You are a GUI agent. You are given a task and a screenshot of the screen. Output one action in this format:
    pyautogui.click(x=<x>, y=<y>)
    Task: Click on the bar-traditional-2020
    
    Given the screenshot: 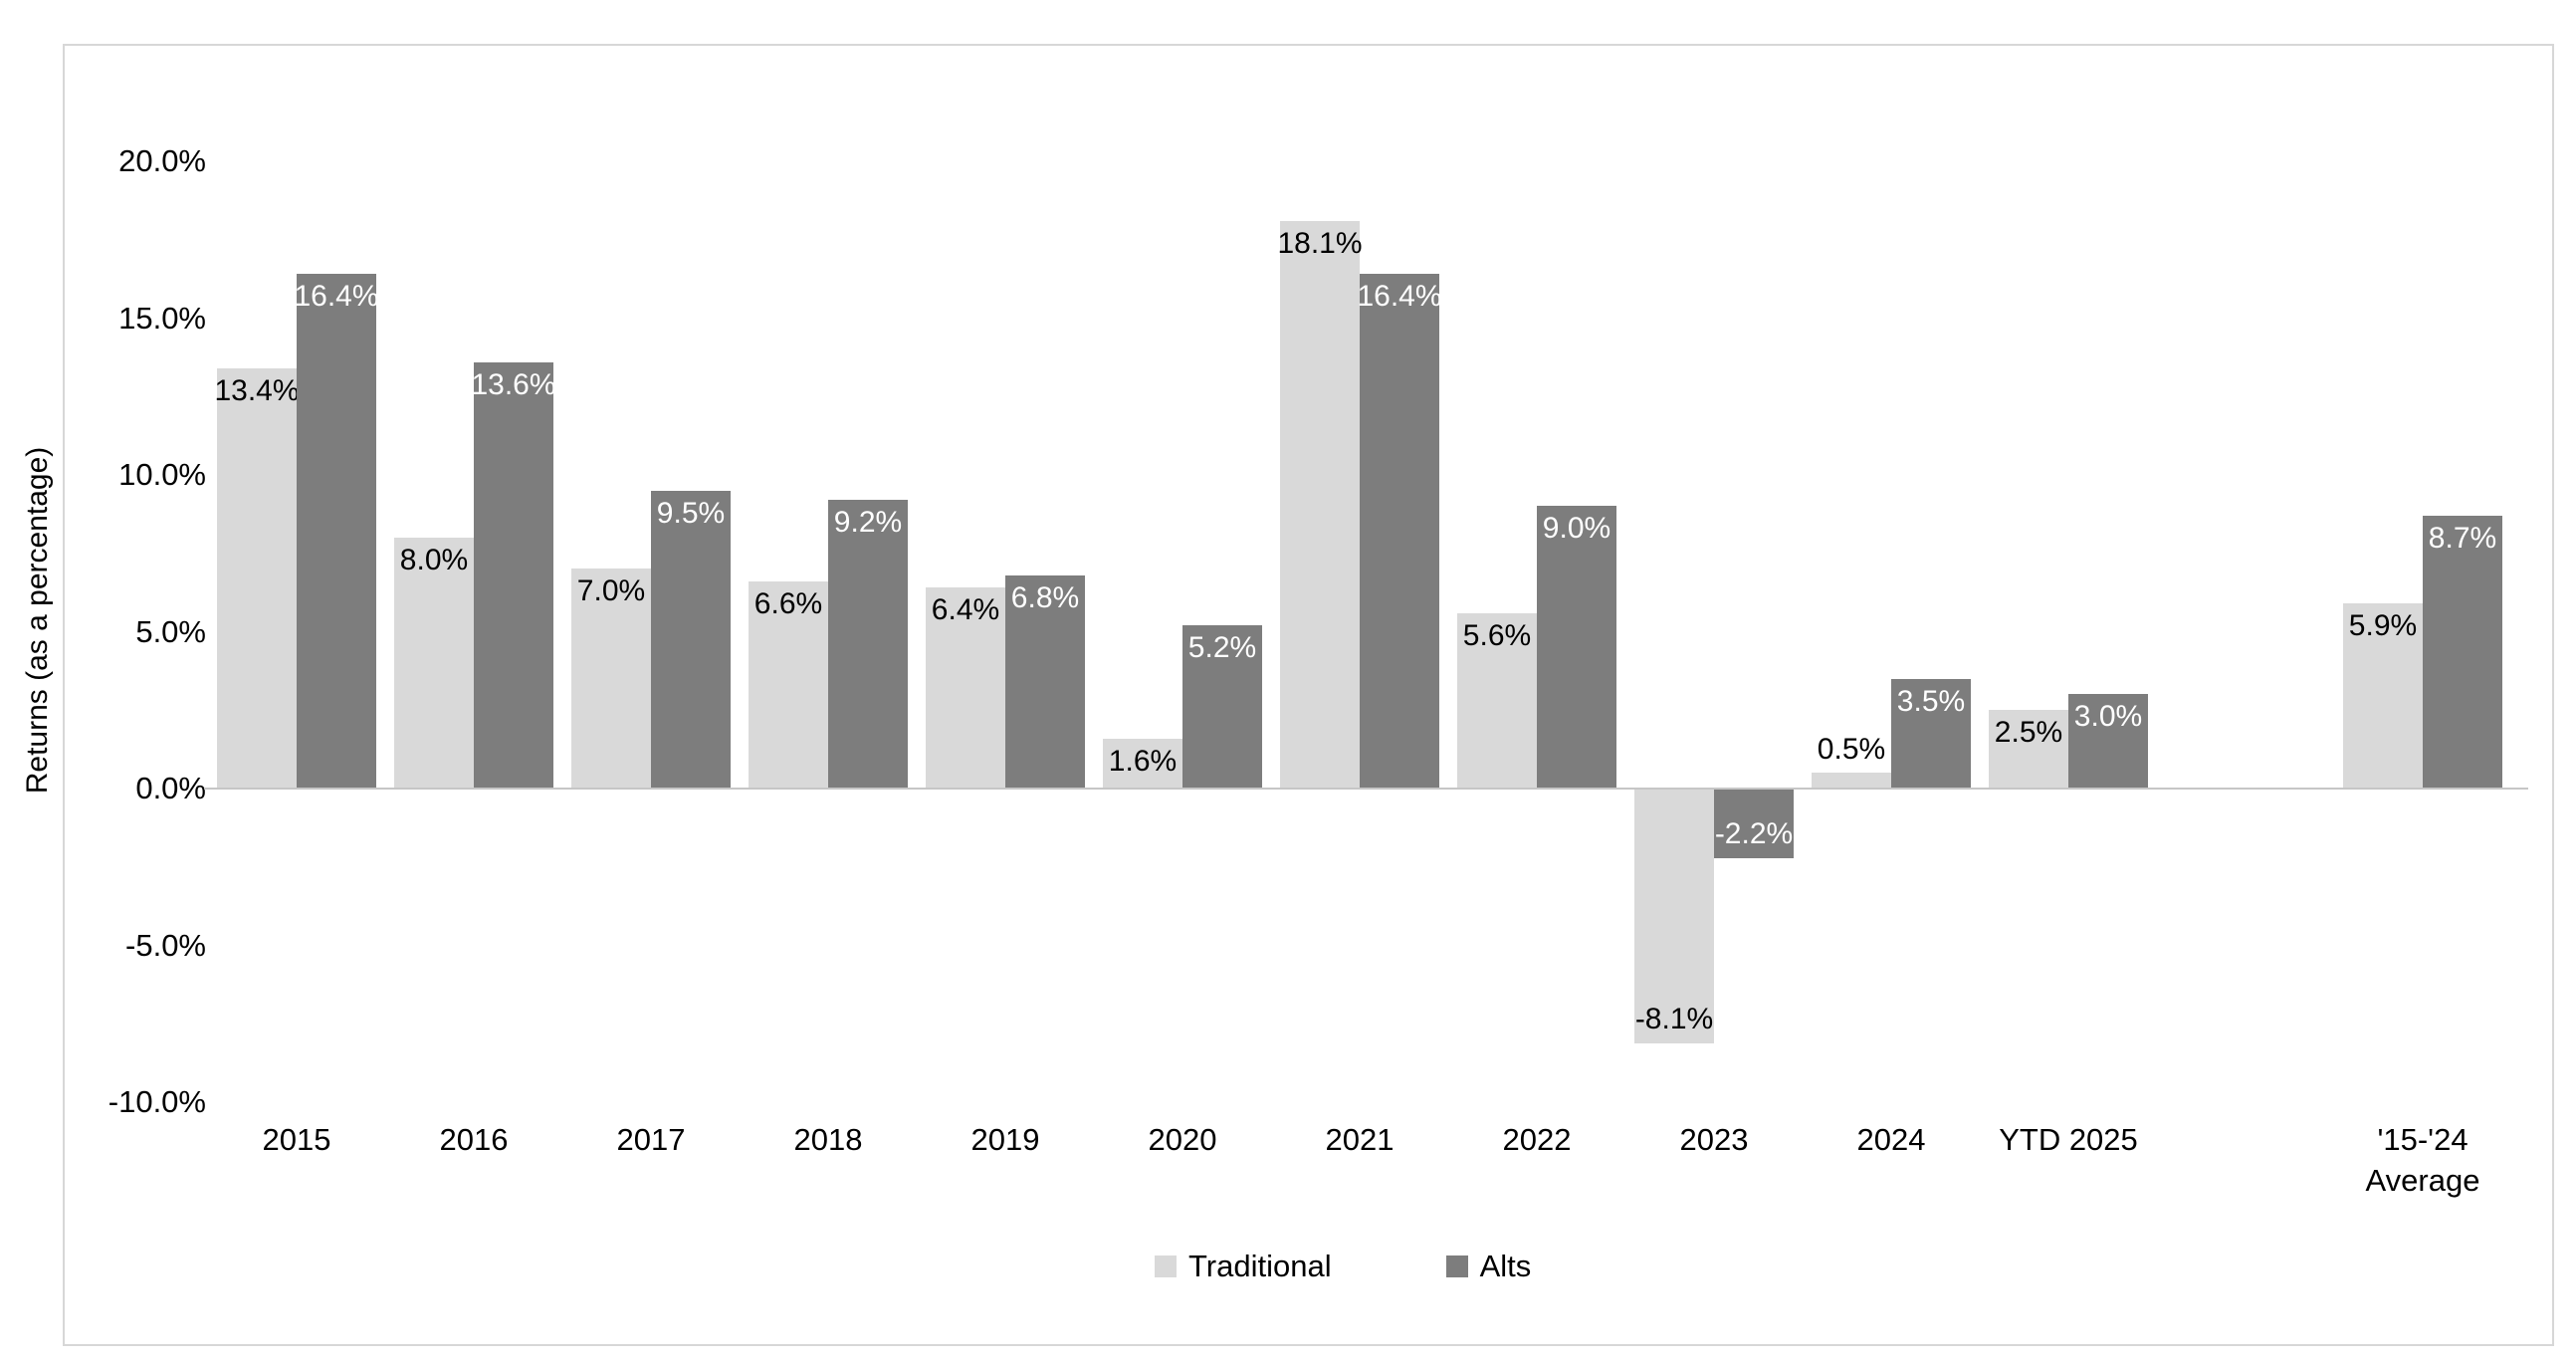 What is the action you would take?
    pyautogui.click(x=1142, y=764)
    